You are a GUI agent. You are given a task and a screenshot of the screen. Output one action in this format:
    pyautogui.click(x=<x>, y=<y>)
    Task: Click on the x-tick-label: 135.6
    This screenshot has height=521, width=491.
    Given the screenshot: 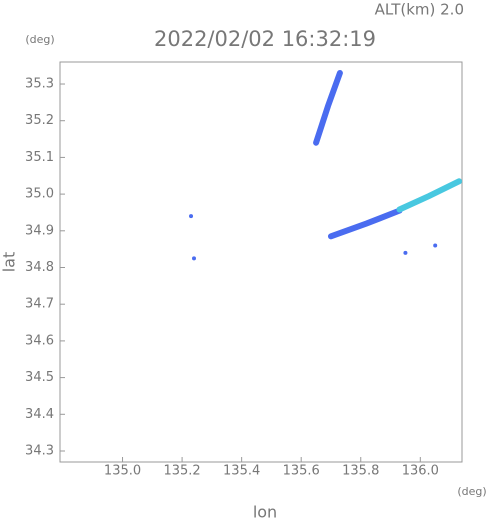 What is the action you would take?
    pyautogui.click(x=301, y=471)
    